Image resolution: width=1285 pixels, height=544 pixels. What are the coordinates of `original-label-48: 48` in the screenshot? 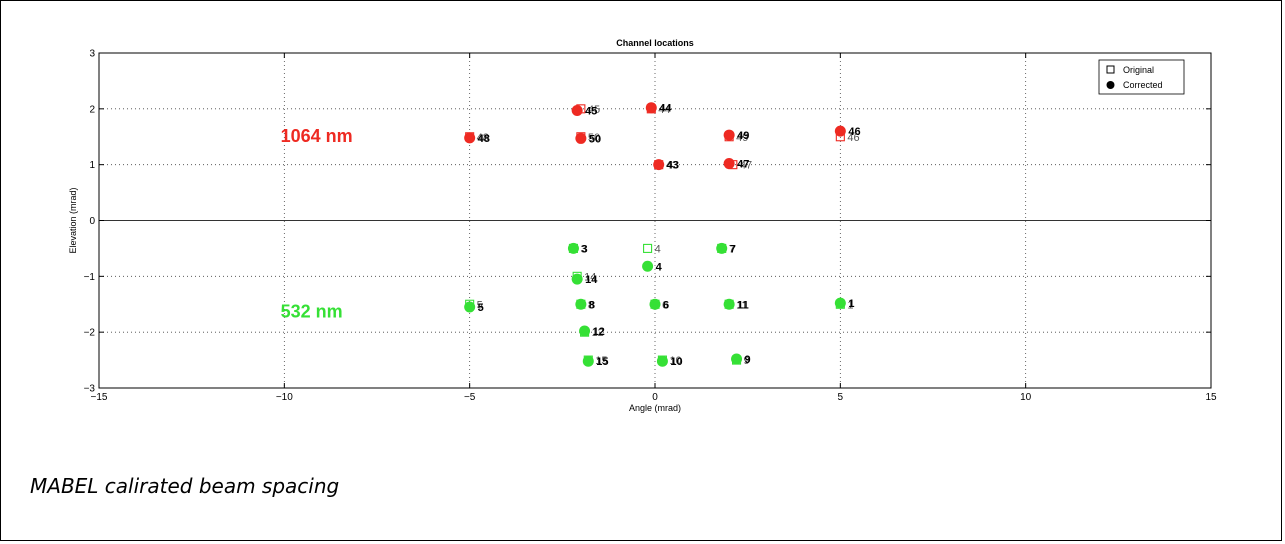 It's located at (483, 138).